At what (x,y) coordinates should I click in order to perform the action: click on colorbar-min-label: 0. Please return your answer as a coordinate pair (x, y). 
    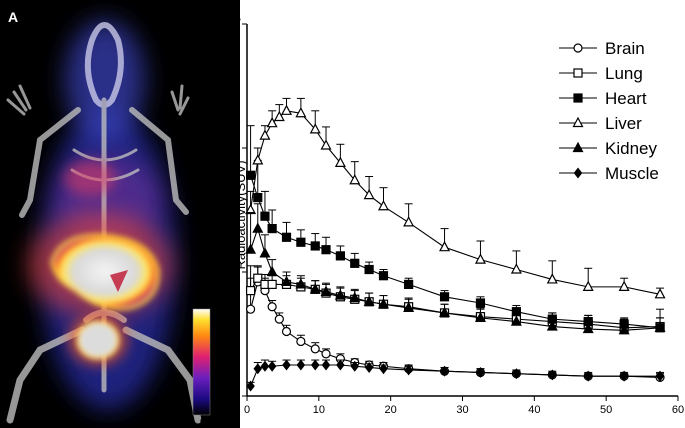
    Looking at the image, I should click on (203, 422).